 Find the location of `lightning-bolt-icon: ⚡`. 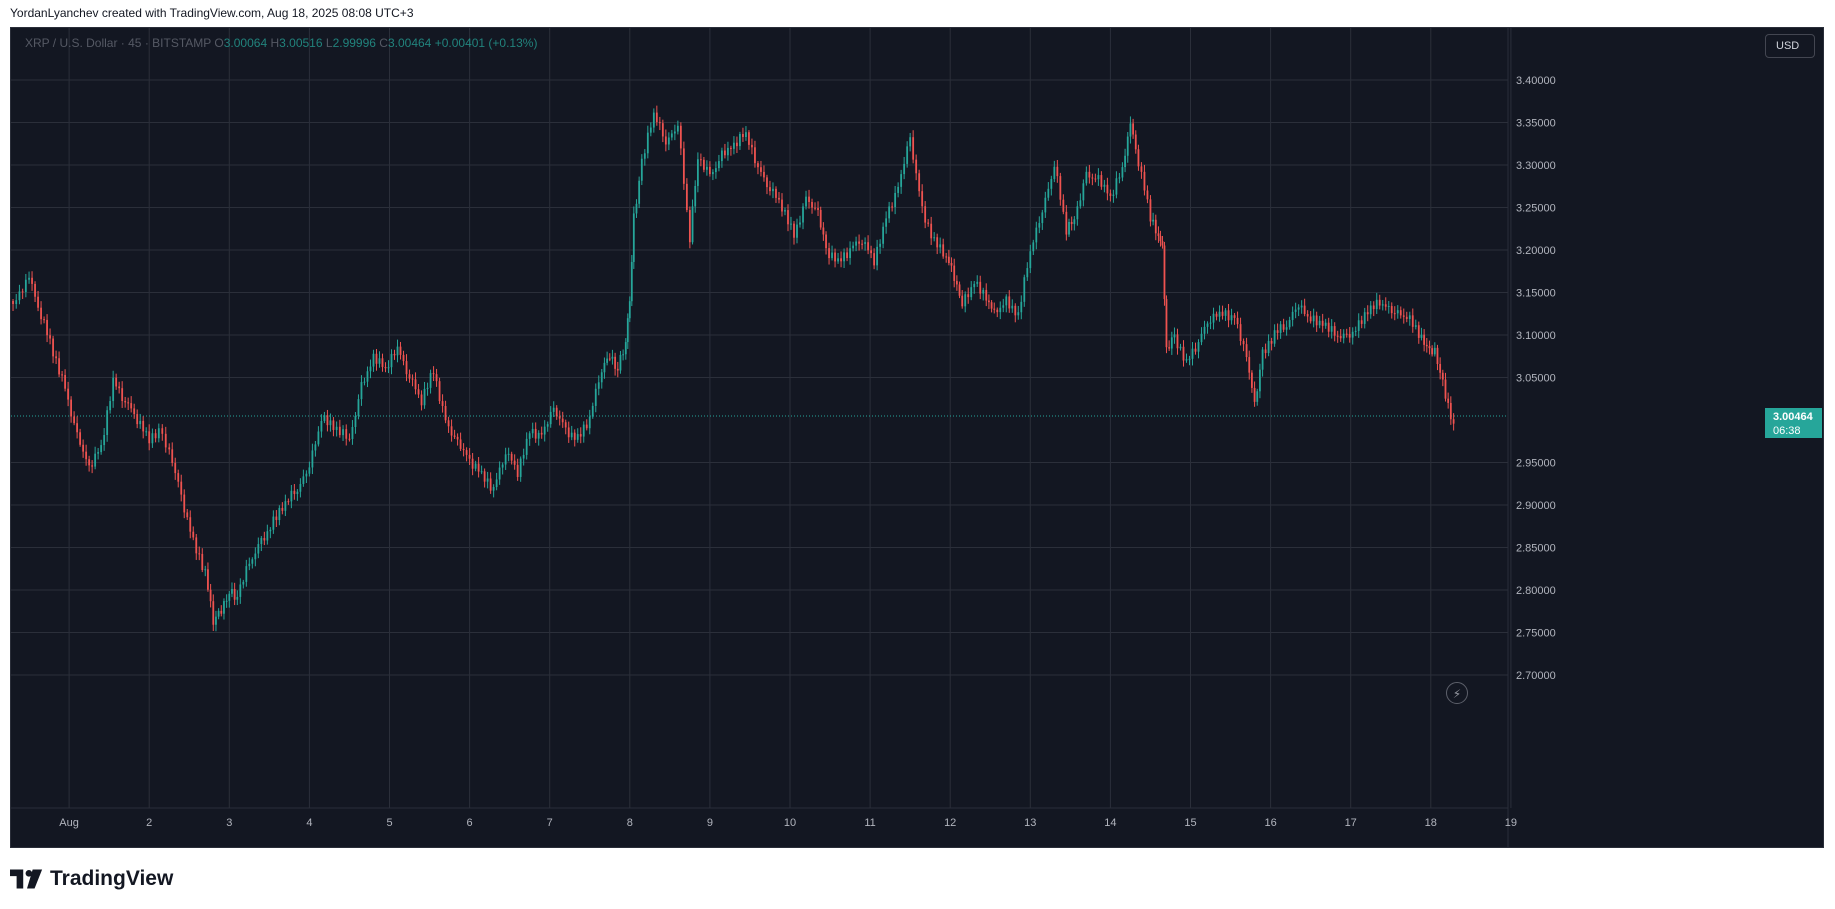

lightning-bolt-icon: ⚡ is located at coordinates (1457, 693).